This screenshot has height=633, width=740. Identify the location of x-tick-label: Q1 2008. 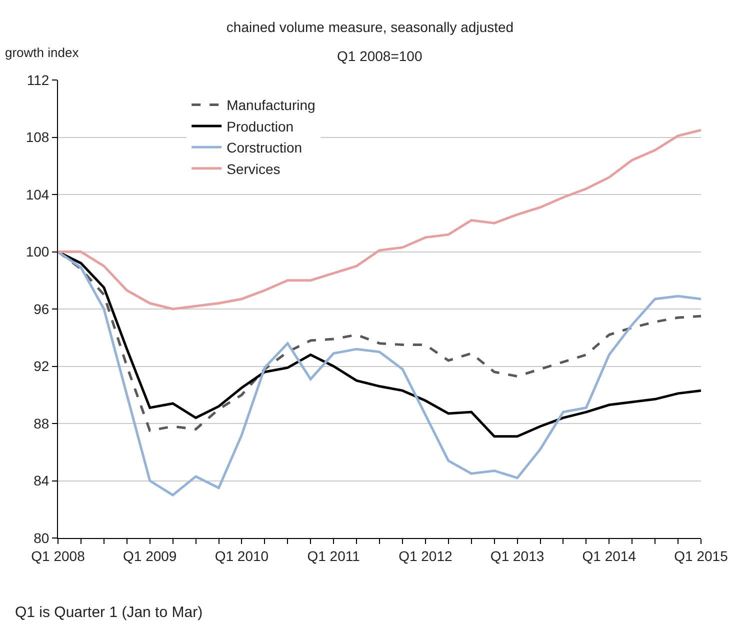
(58, 556).